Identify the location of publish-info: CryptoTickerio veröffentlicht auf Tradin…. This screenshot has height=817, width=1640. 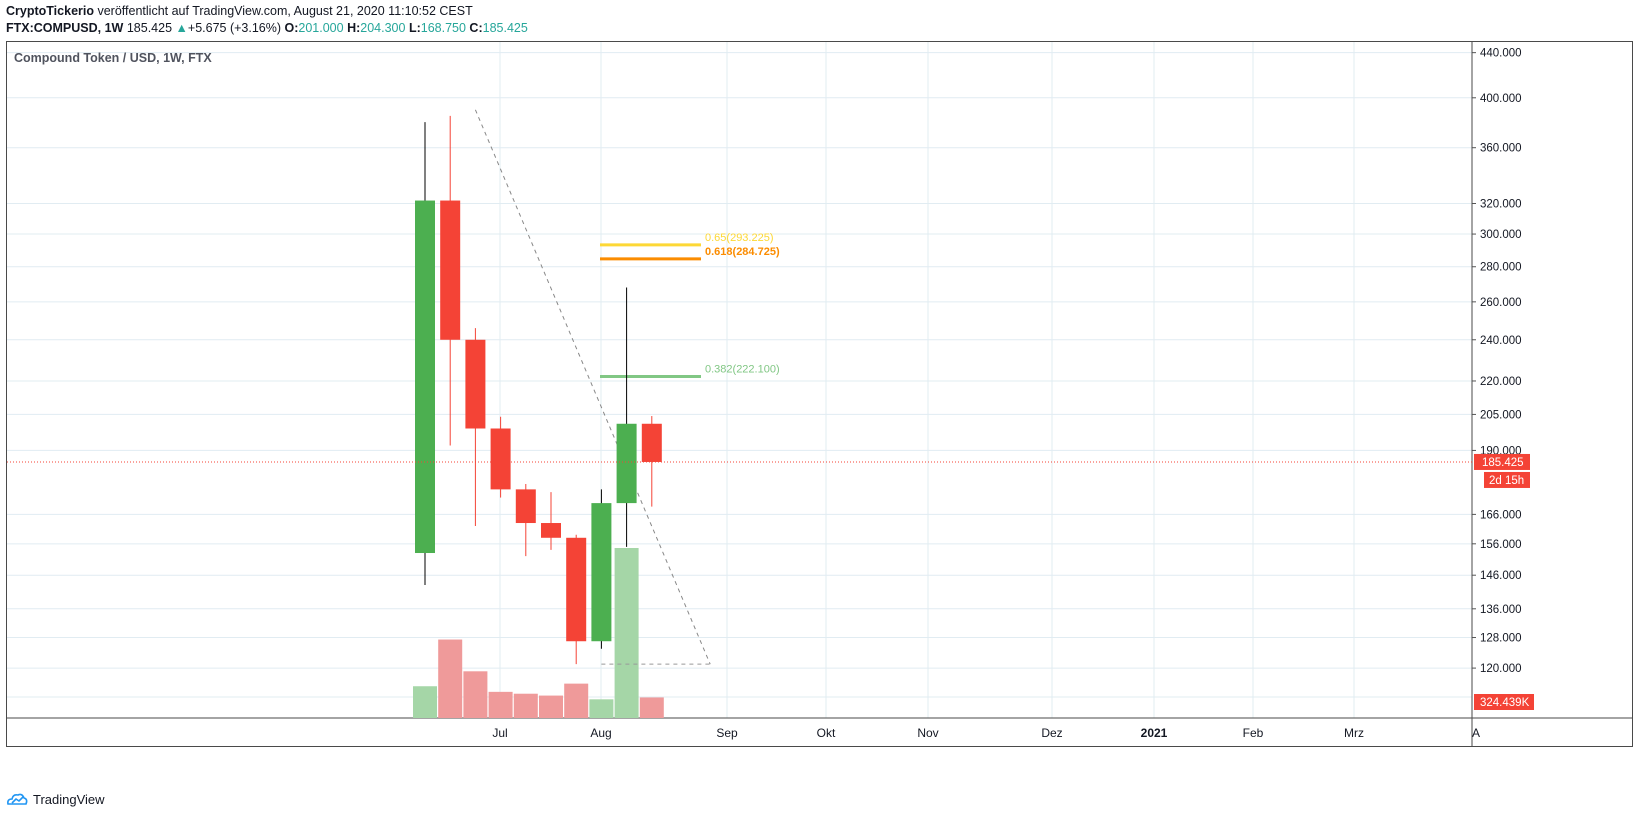
(239, 11).